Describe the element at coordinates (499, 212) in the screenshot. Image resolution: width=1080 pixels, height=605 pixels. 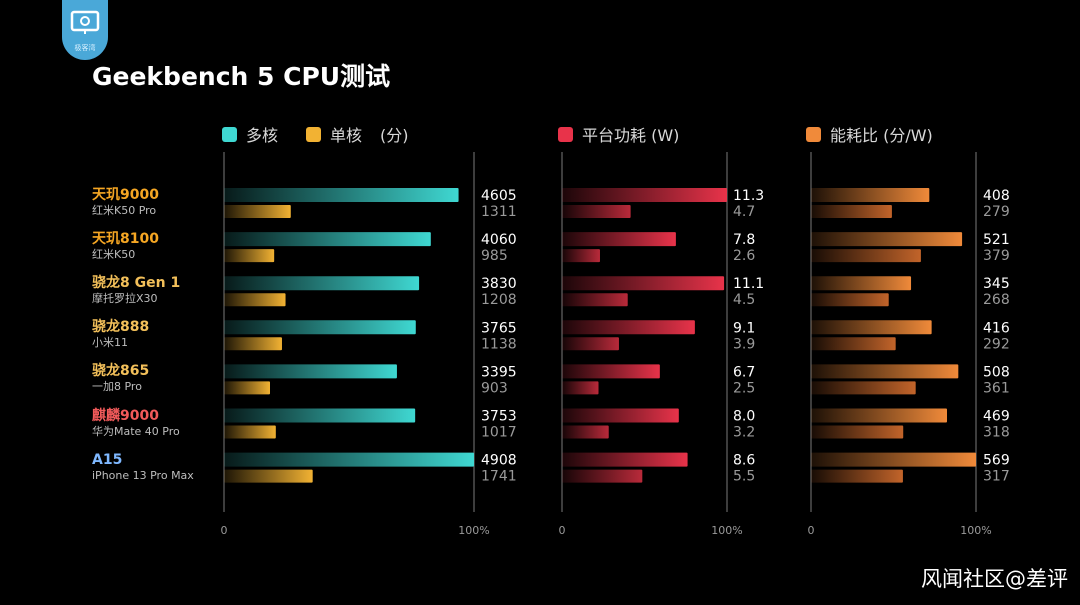
I see `data-label: 1311` at that location.